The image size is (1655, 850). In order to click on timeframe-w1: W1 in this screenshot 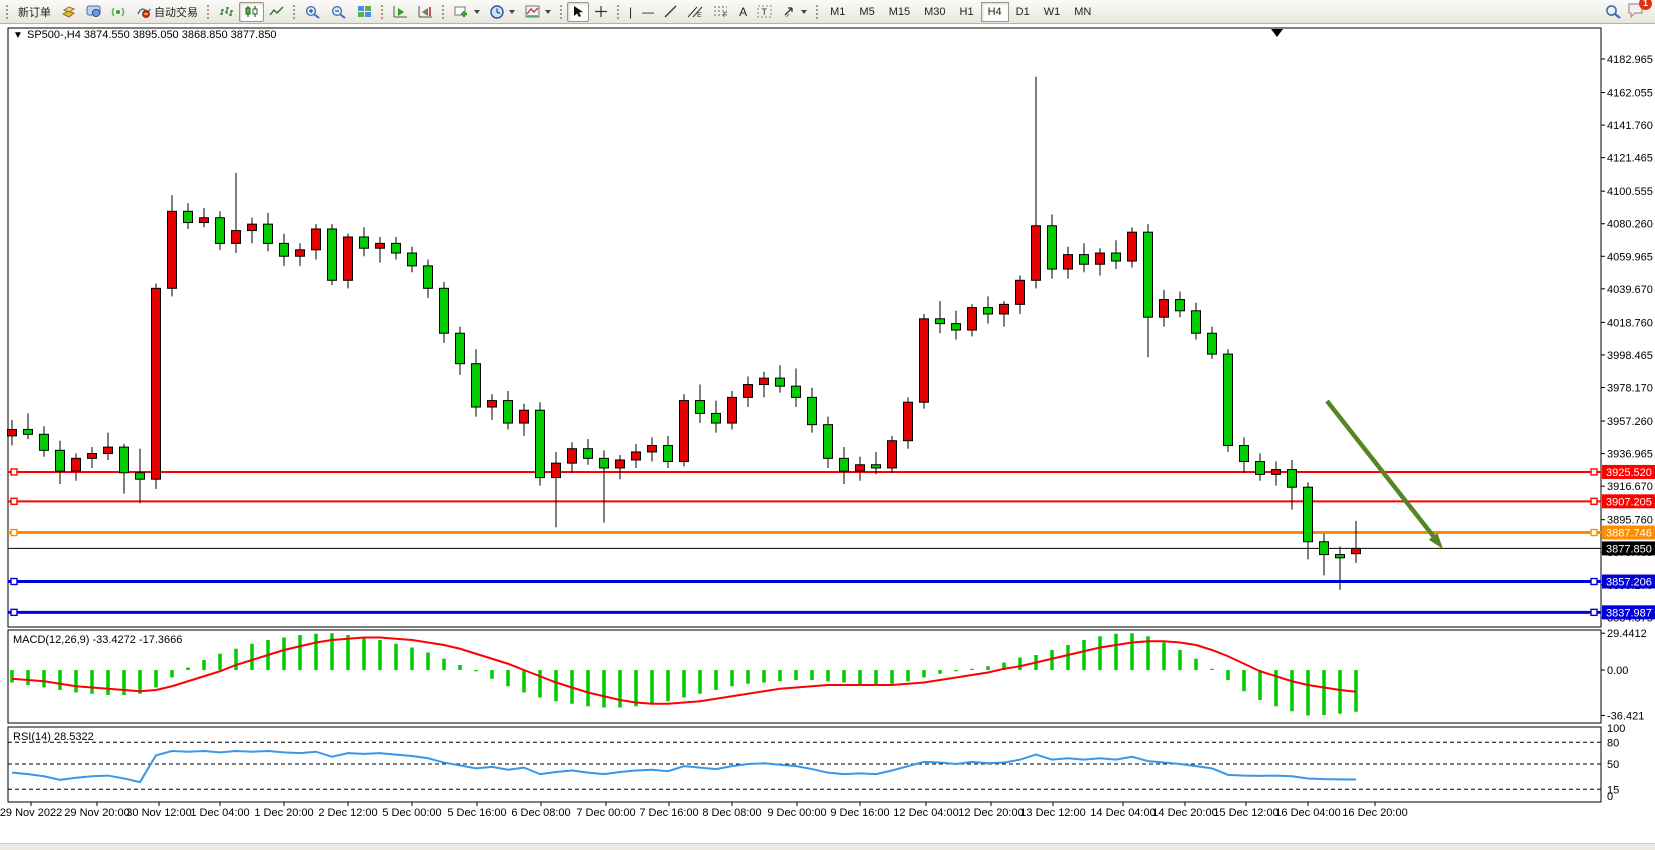, I will do `click(1052, 11)`.